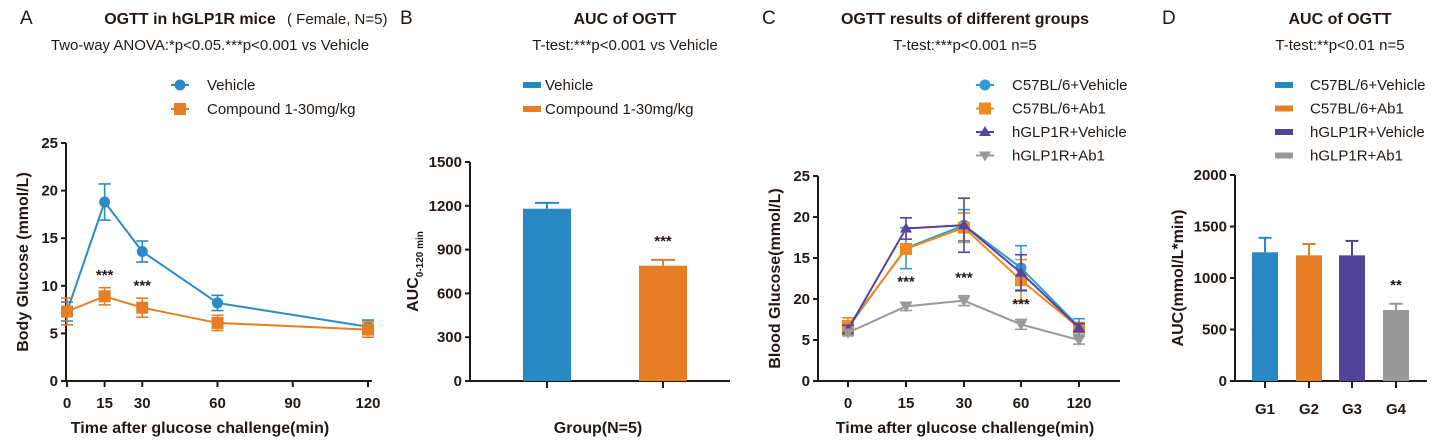 This screenshot has width=1449, height=448. Describe the element at coordinates (1178, 278) in the screenshot. I see `y-axis-label: AUC(mmol/L*min)` at that location.